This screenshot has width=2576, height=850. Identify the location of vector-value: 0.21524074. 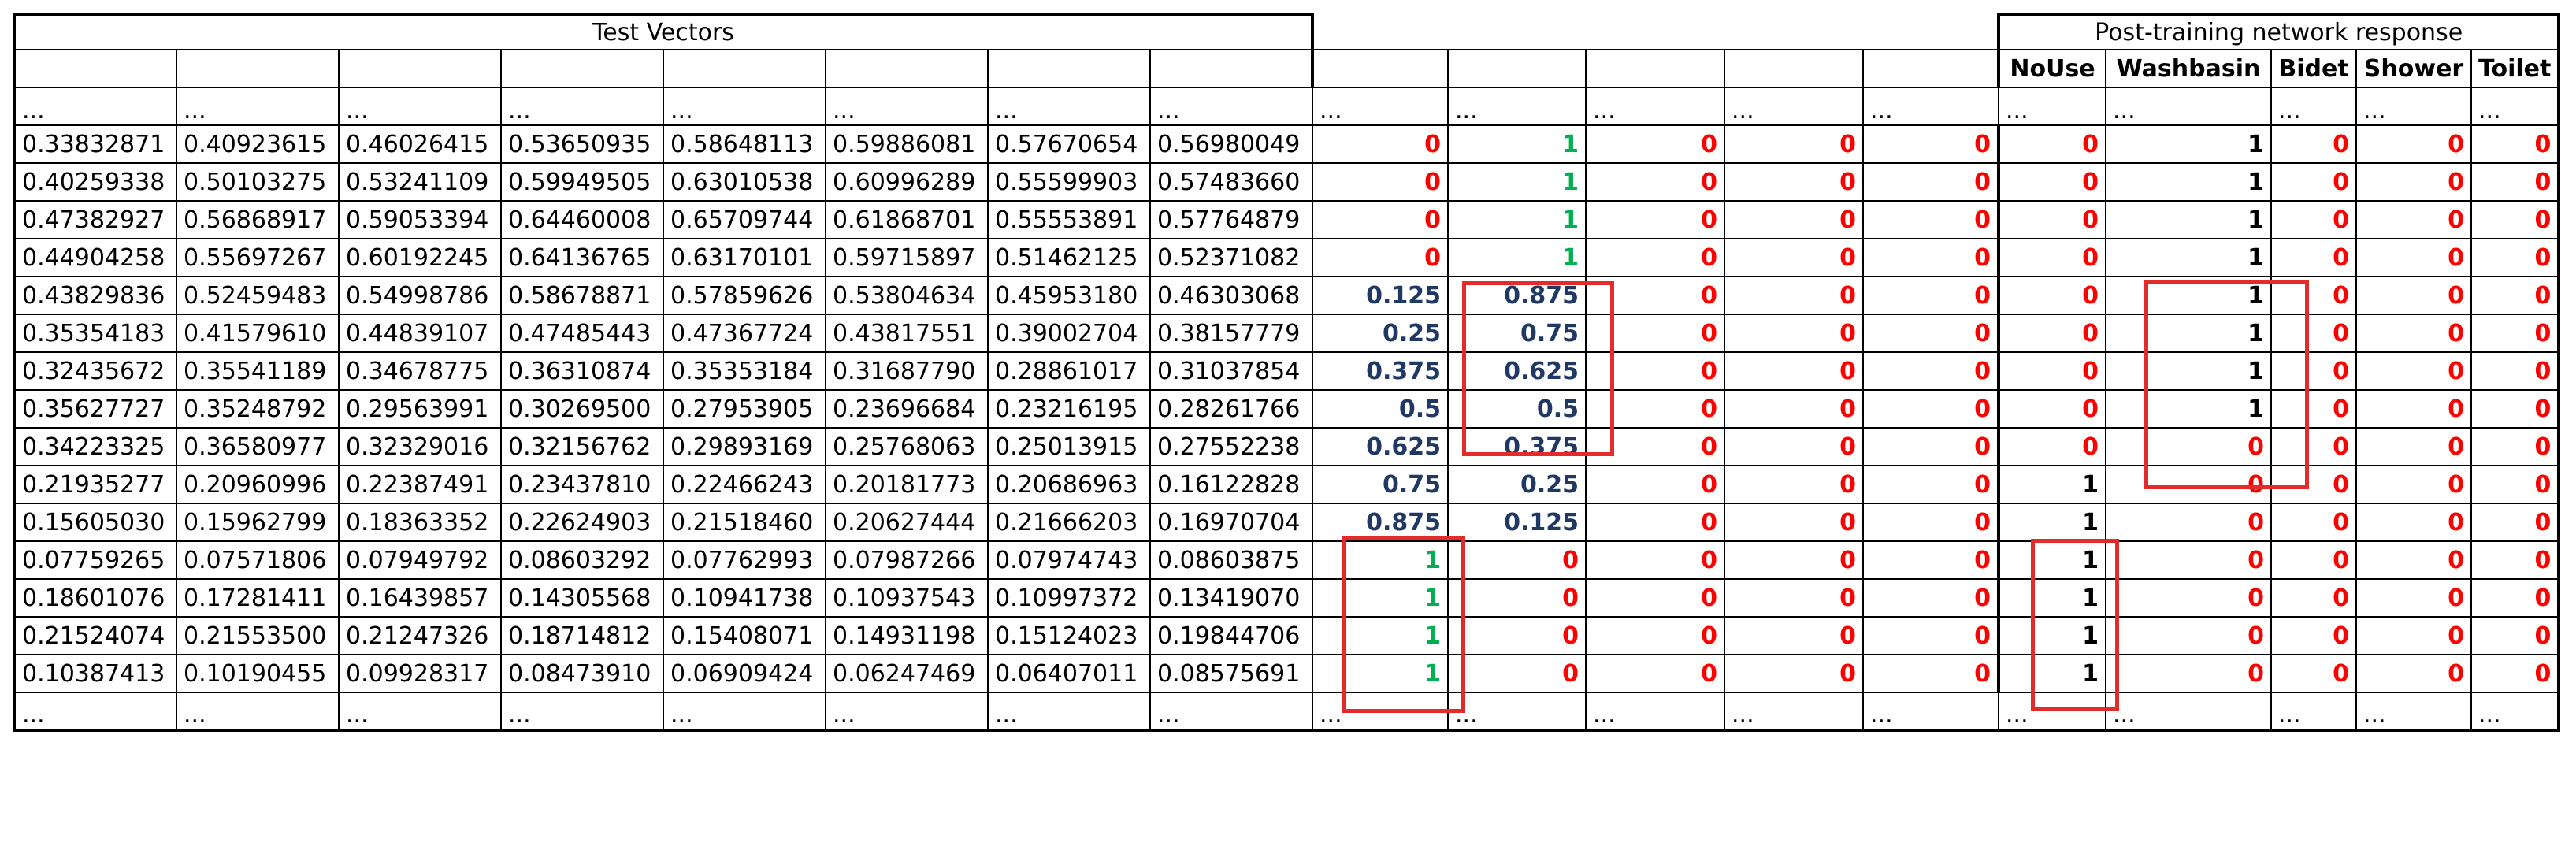
(95, 635).